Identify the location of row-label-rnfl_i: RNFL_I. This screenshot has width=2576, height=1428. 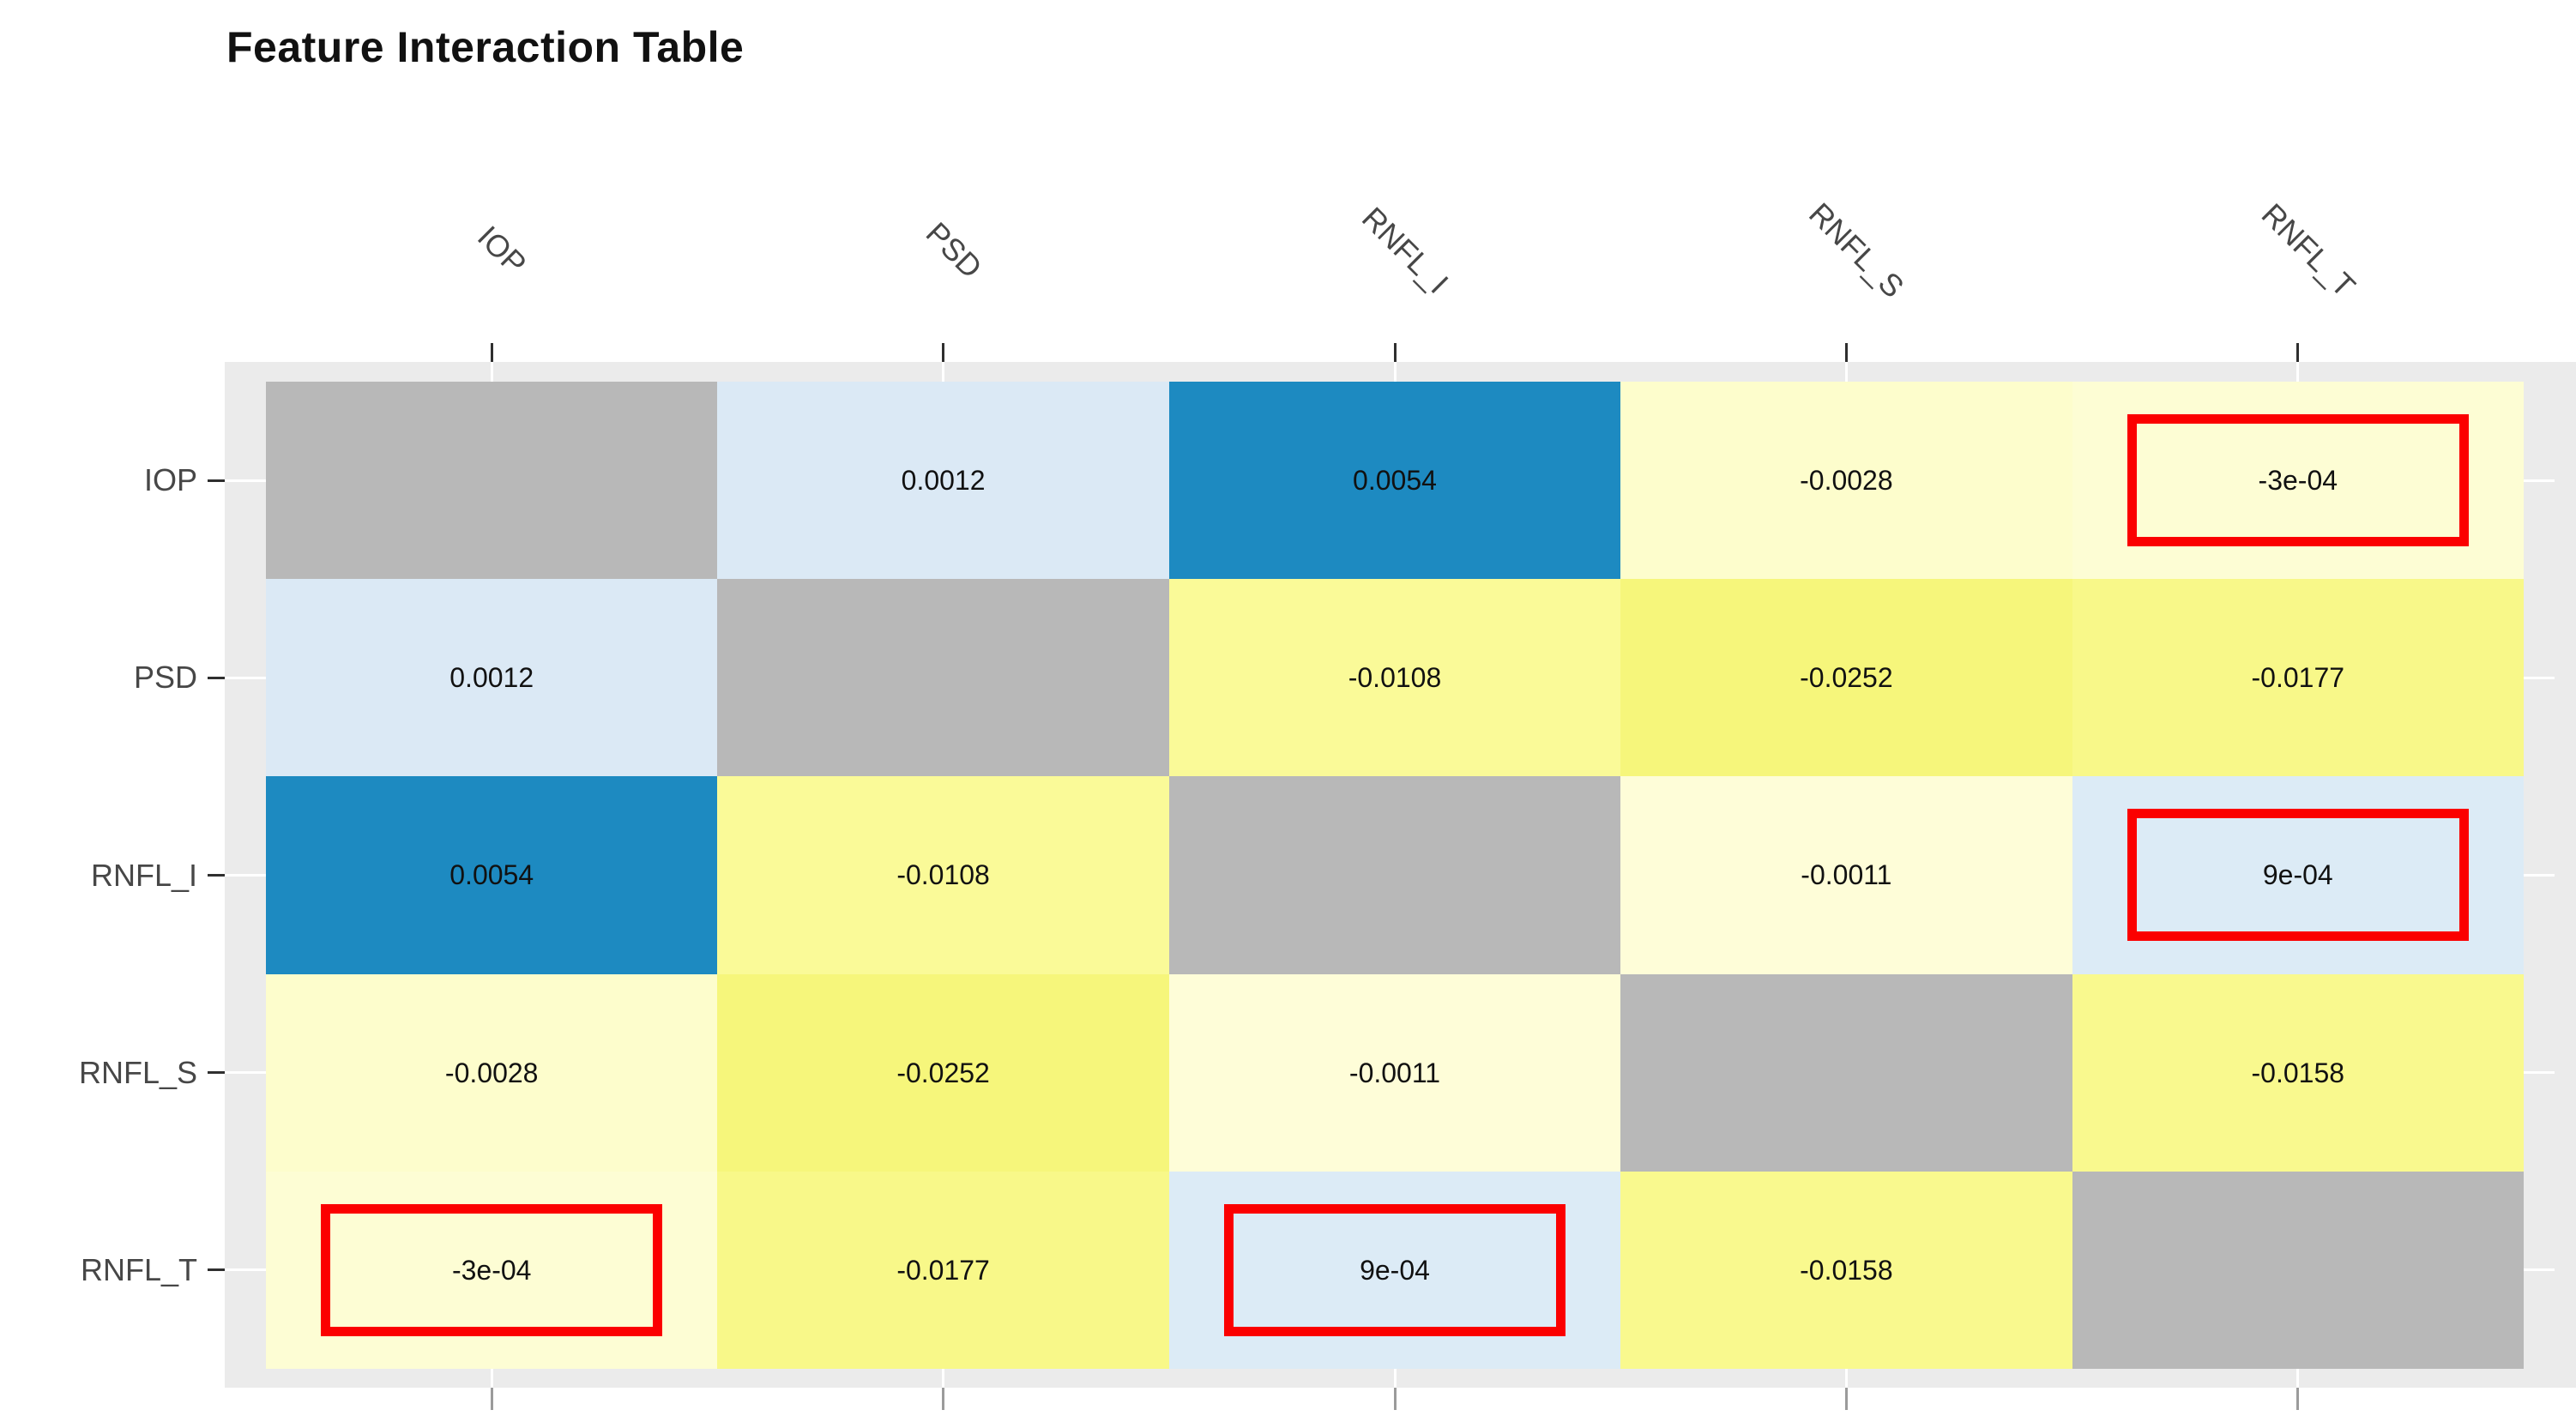
(143, 875).